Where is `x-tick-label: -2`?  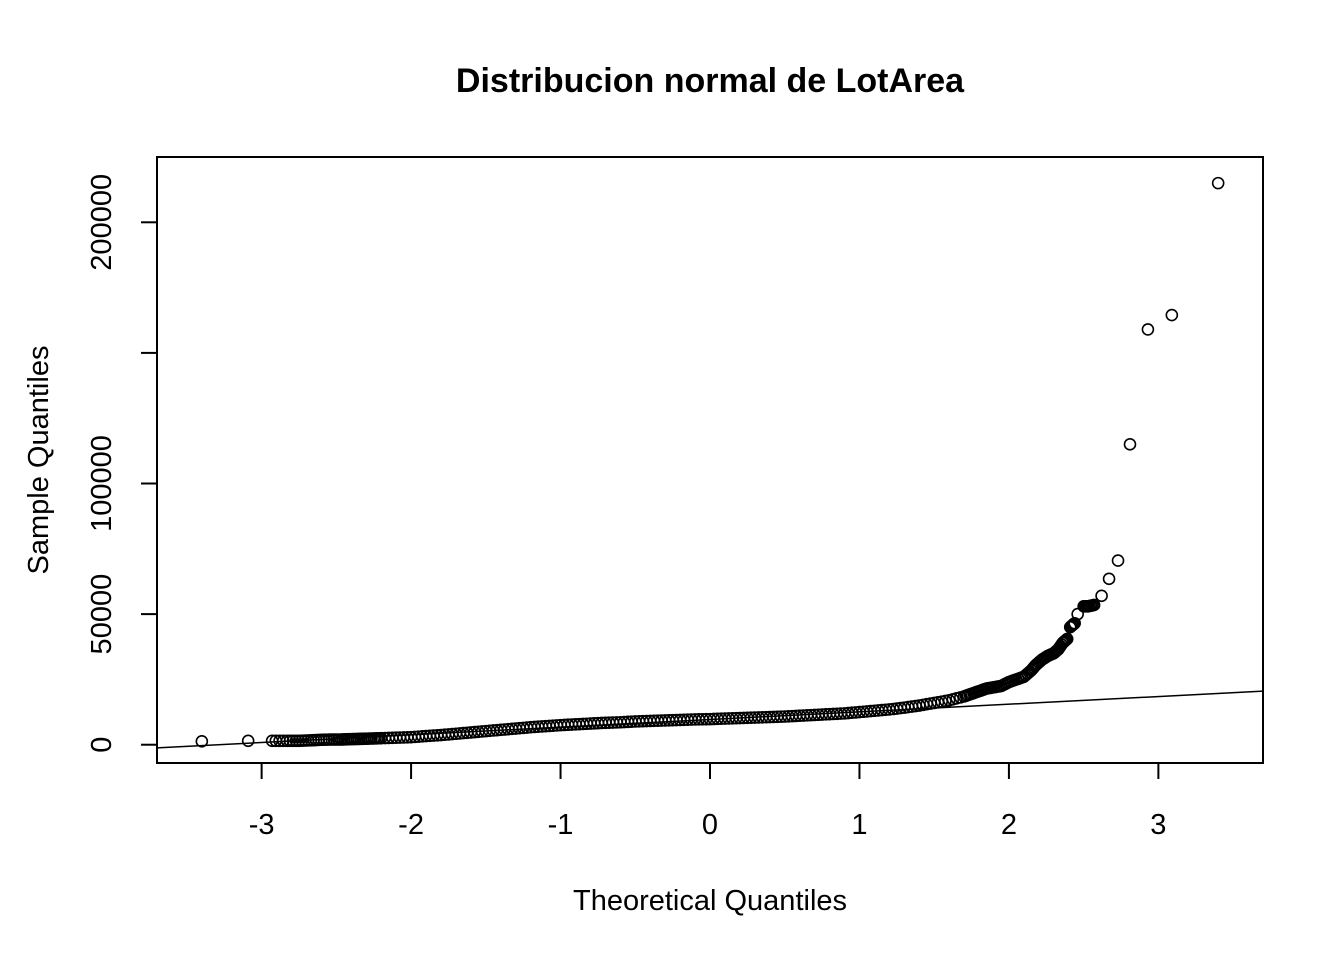 x-tick-label: -2 is located at coordinates (411, 825).